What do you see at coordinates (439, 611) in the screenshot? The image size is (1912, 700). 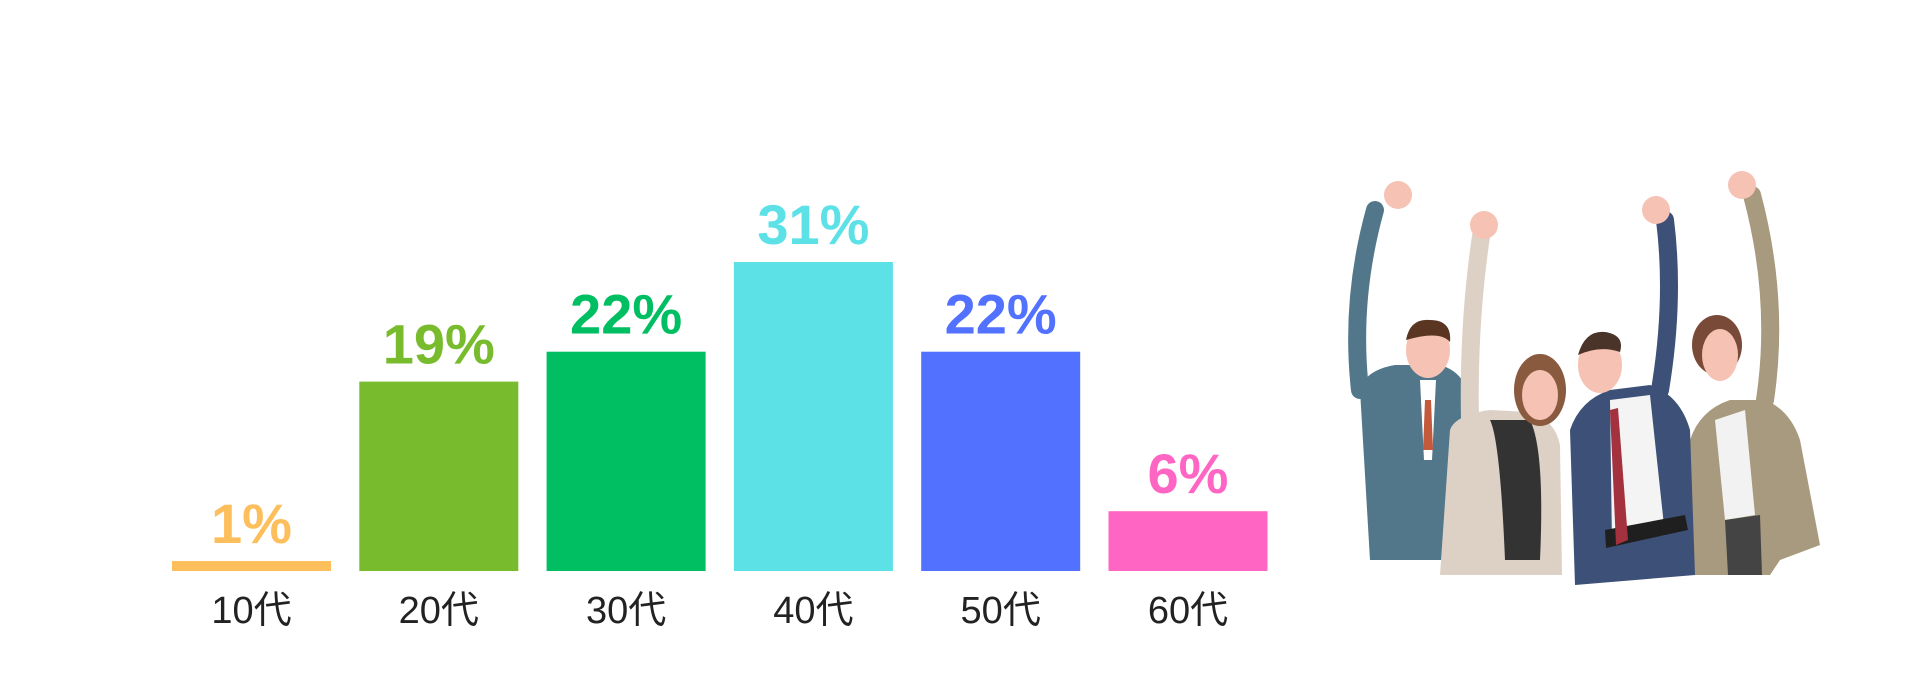 I see `x-tick-label: 20代` at bounding box center [439, 611].